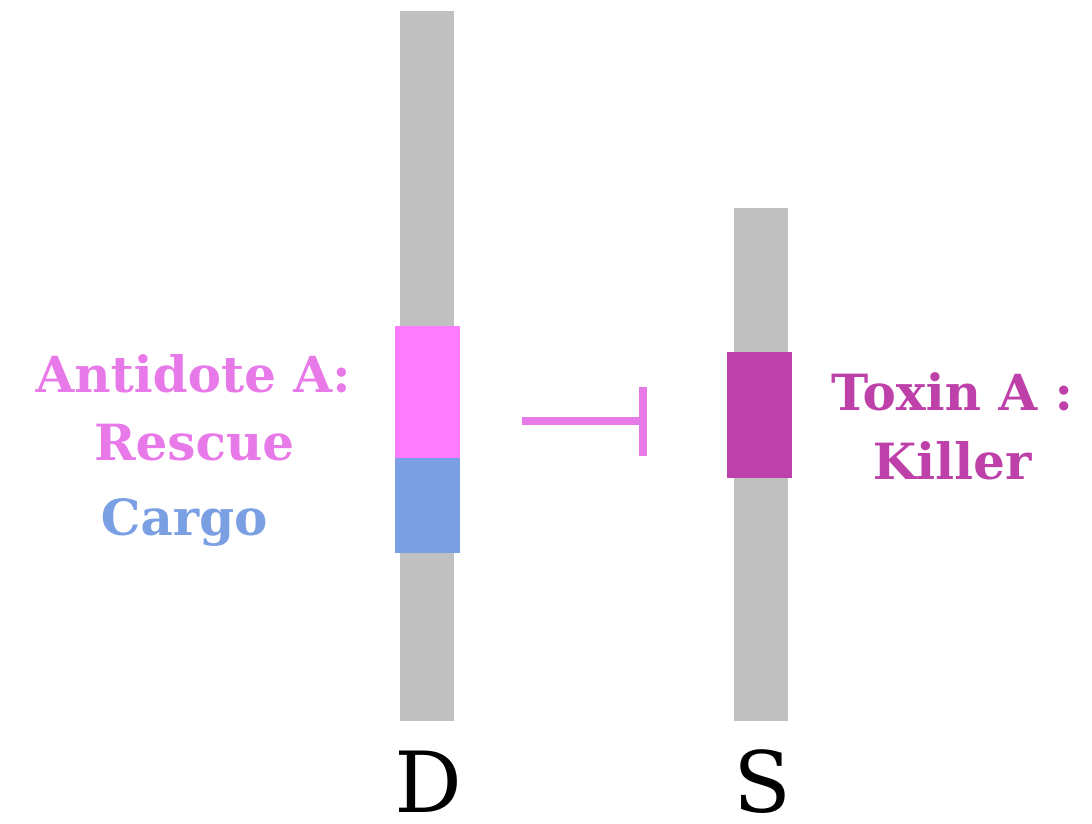 The image size is (1092, 824). Describe the element at coordinates (427, 392) in the screenshot. I see `antidote-segment` at that location.